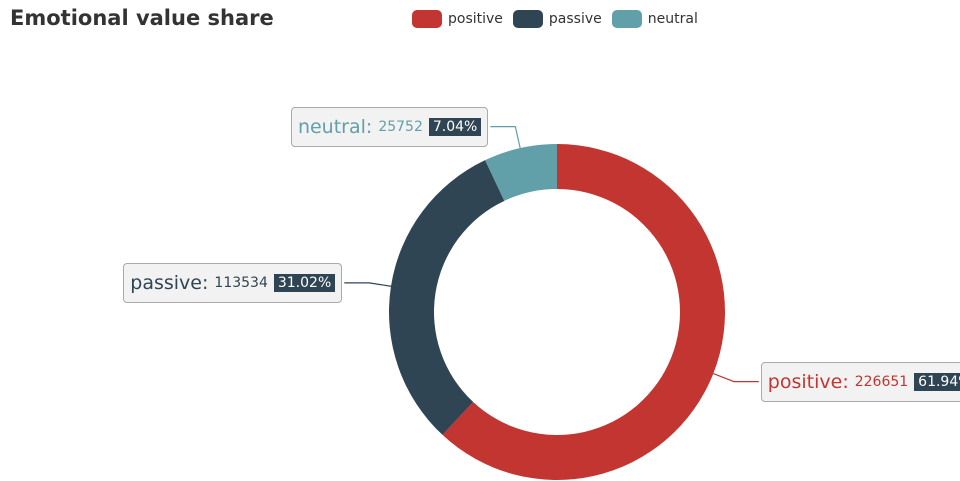 The image size is (960, 481). I want to click on label-value: 25752, so click(400, 126).